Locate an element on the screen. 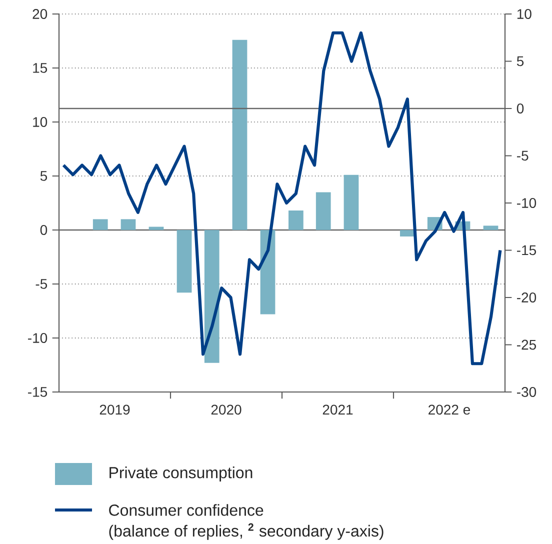 This screenshot has height=544, width=552. y-tick-label: 5 is located at coordinates (44, 176).